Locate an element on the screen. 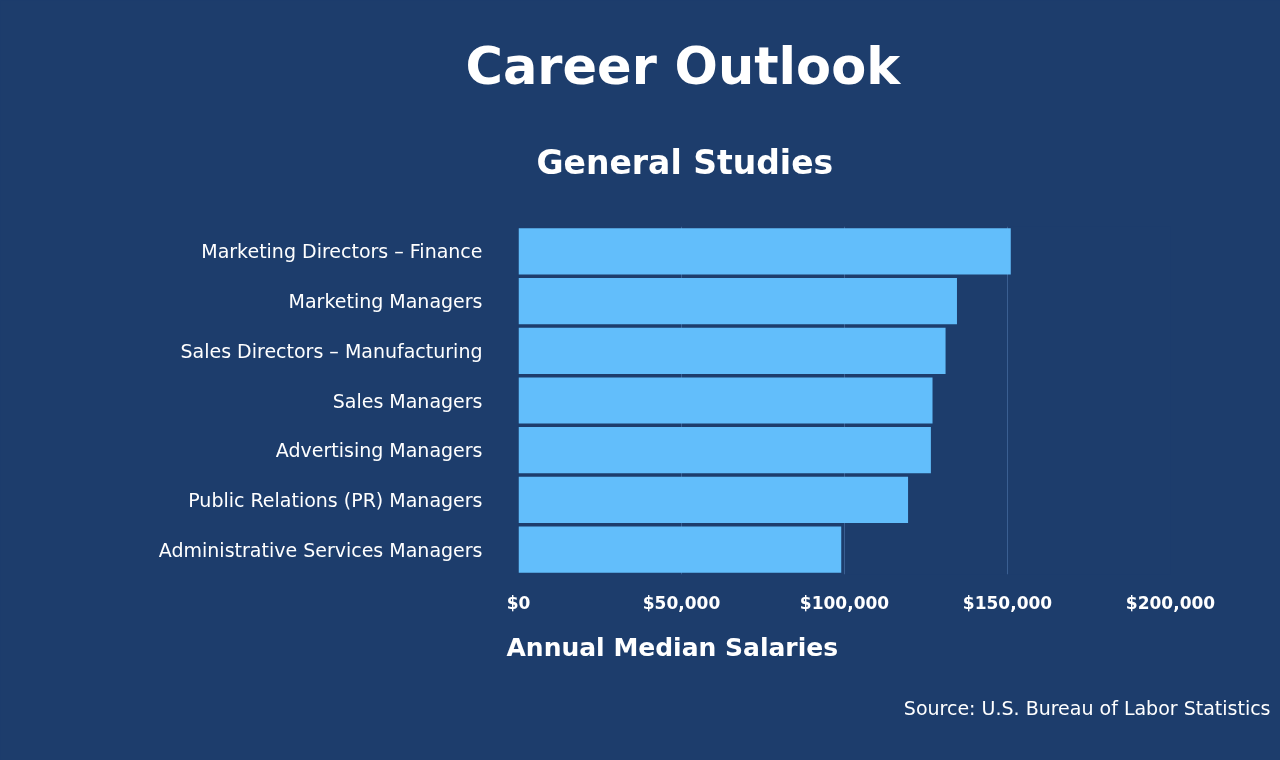 The height and width of the screenshot is (760, 1280). y-tick-label: Administrative Services Managers is located at coordinates (320, 549).